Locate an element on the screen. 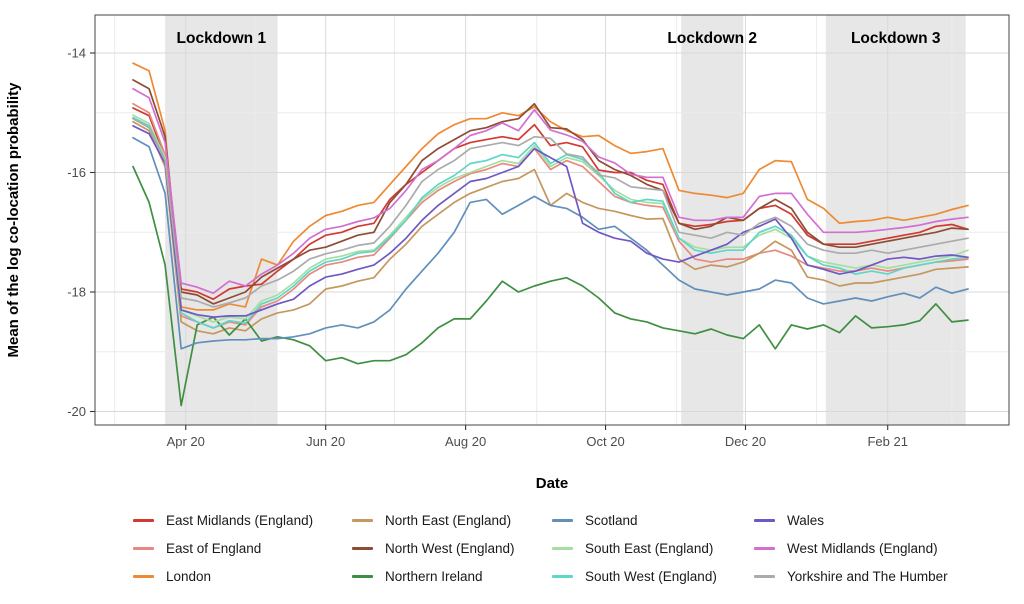 This screenshot has width=1024, height=604. legend-label: East of England is located at coordinates (214, 548).